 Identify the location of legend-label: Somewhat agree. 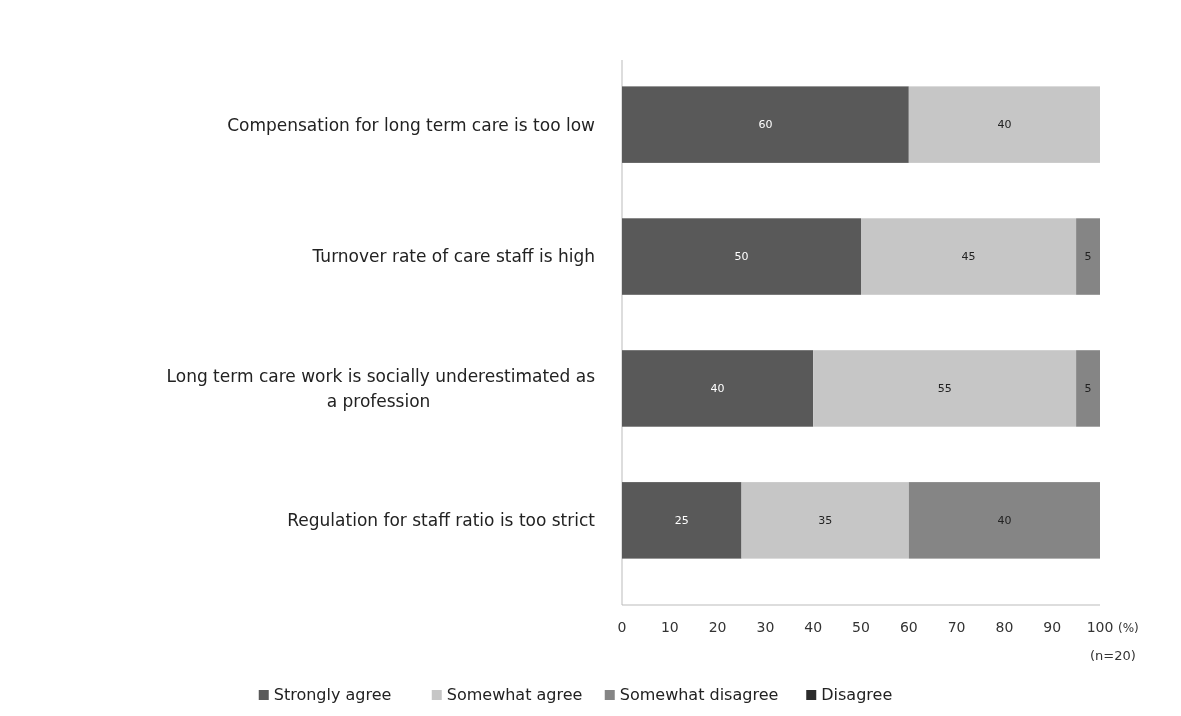
(514, 694).